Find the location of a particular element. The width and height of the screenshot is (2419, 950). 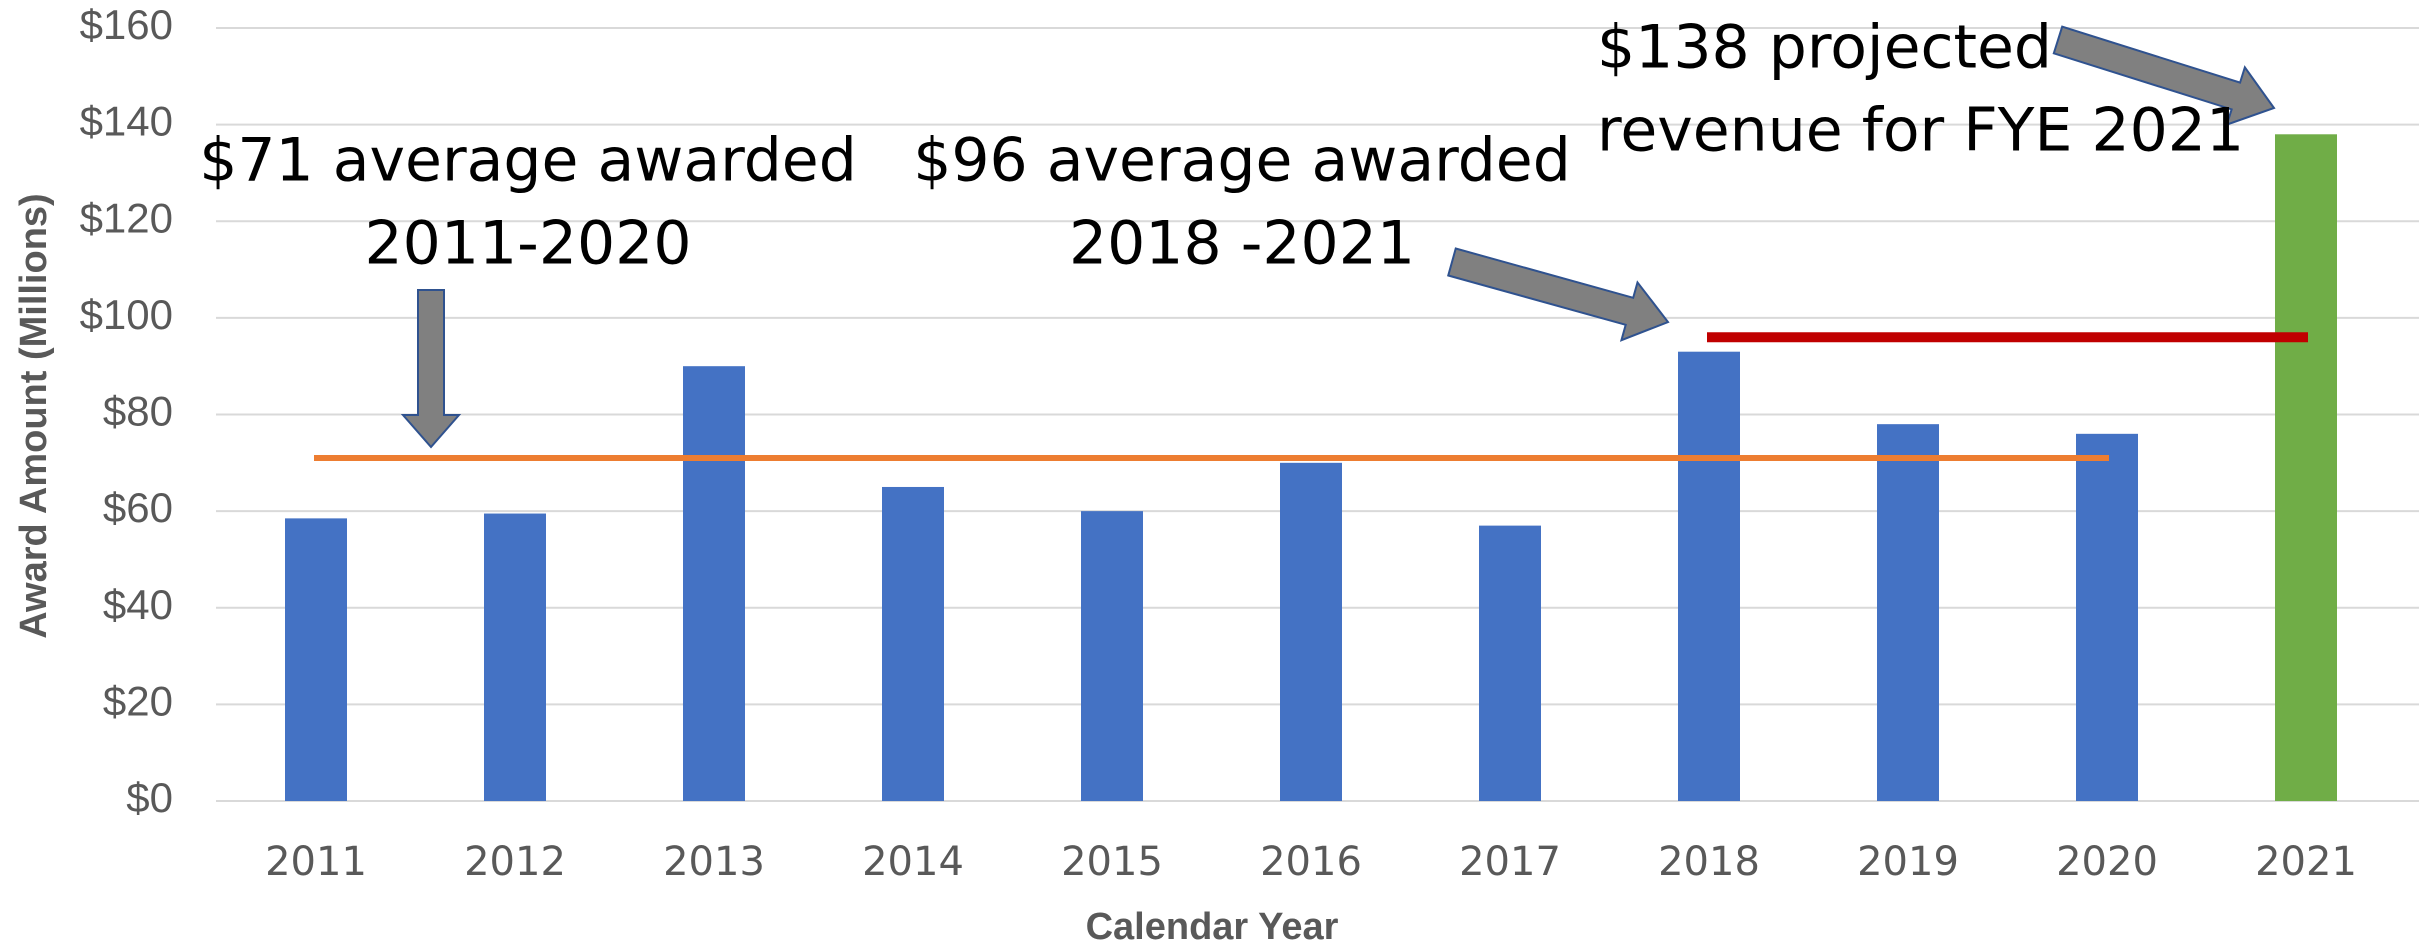

annotation: $138 projected is located at coordinates (1824, 48).